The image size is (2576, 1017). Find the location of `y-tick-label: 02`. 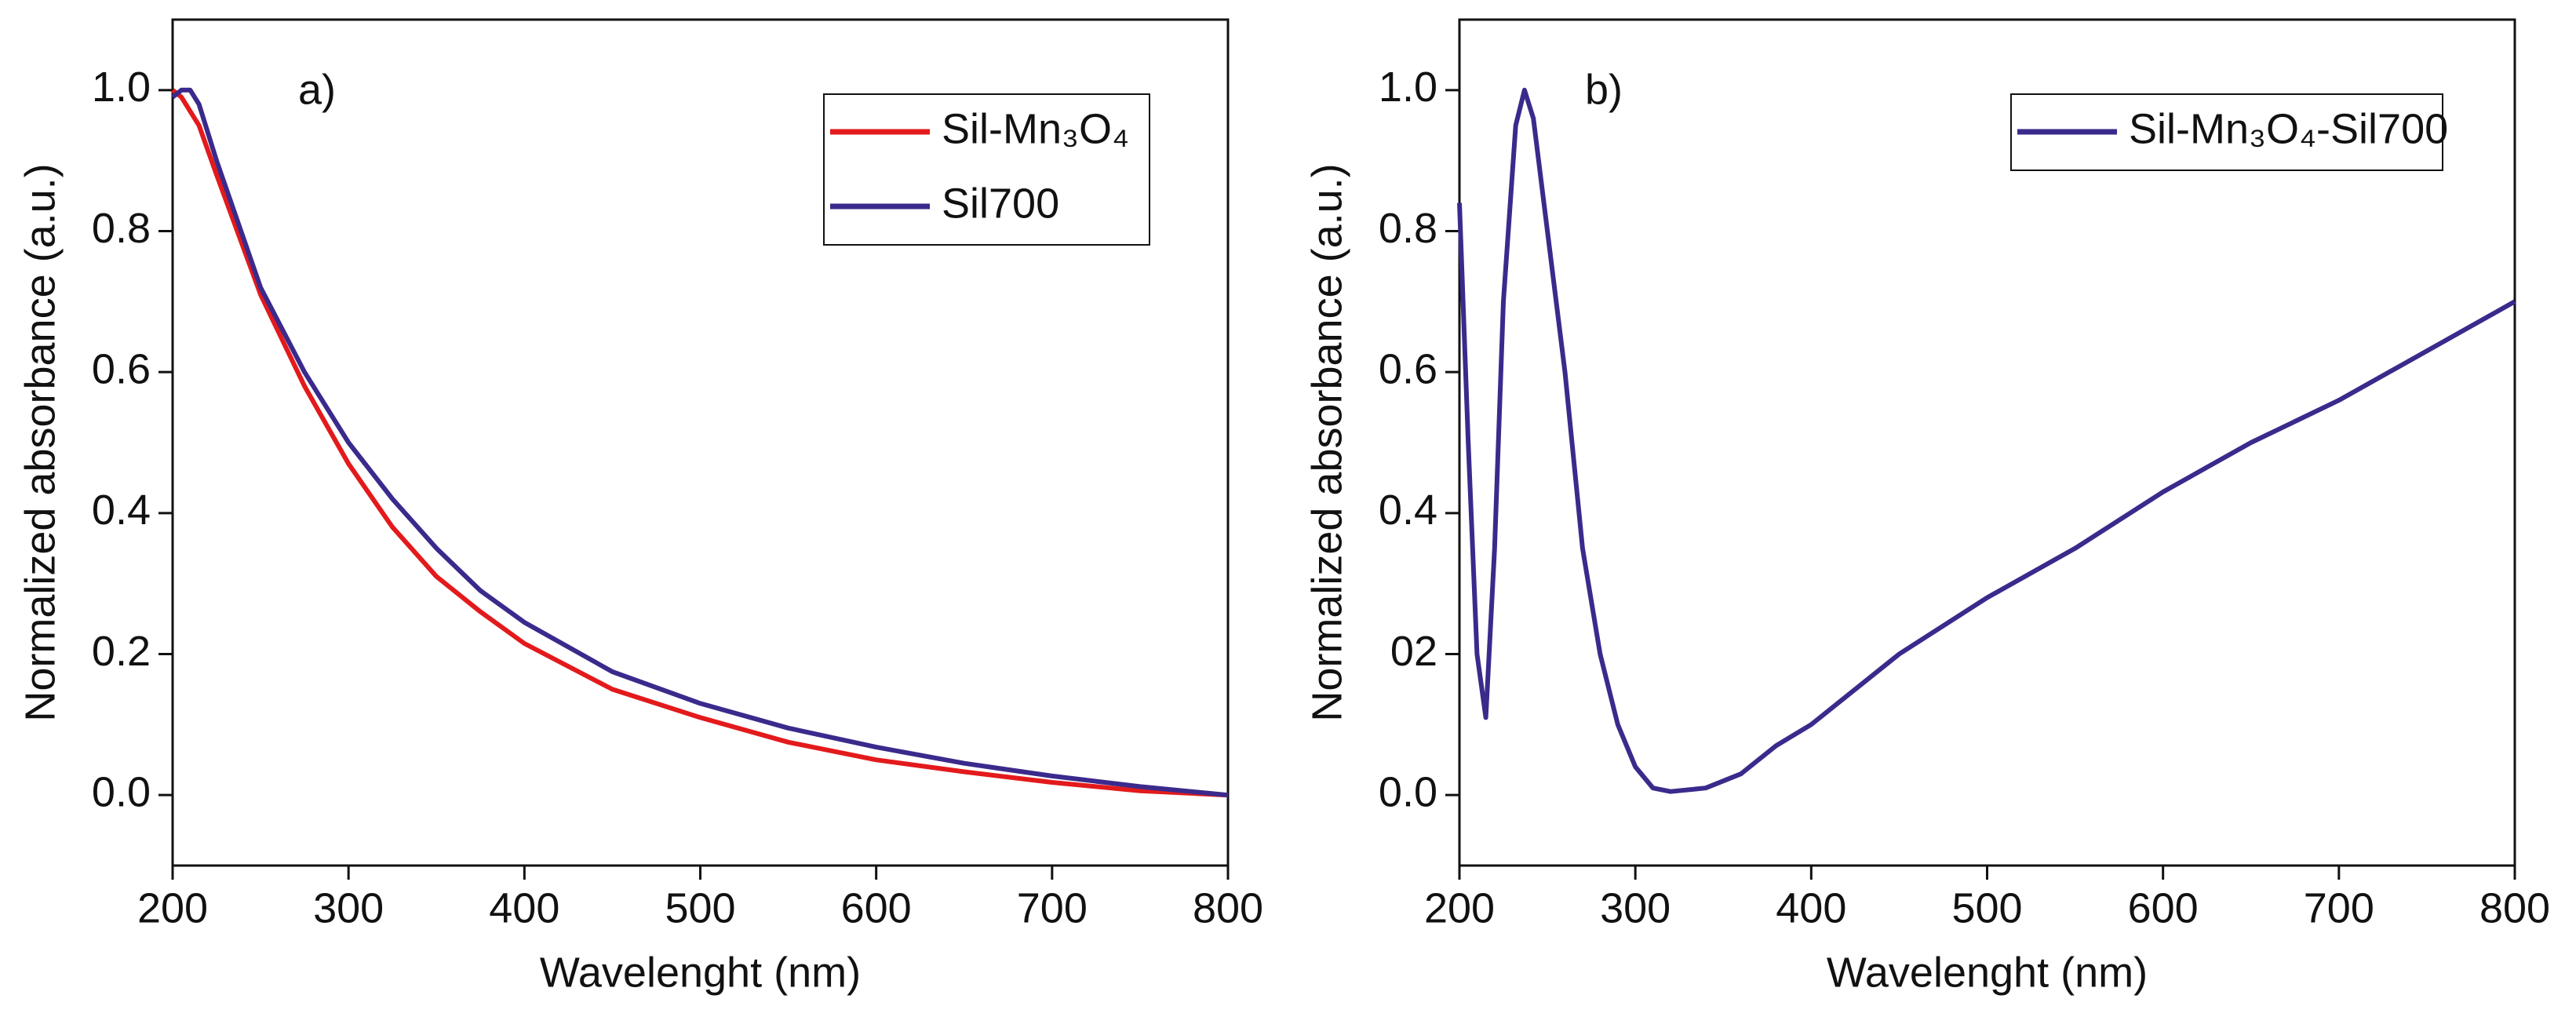

y-tick-label: 02 is located at coordinates (1413, 651).